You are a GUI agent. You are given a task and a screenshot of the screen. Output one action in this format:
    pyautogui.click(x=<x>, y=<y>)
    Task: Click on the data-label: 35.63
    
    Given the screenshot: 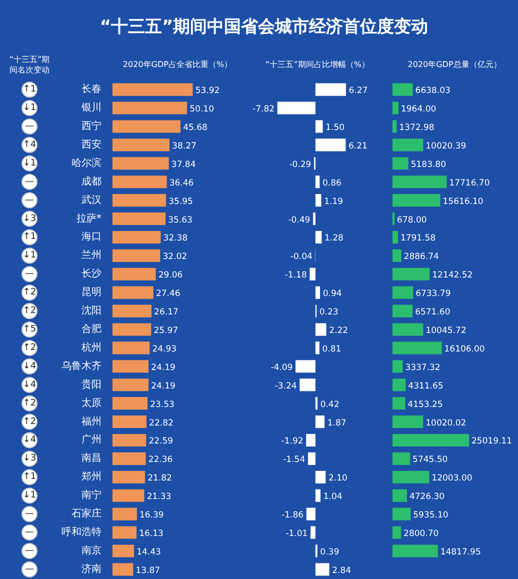 What is the action you would take?
    pyautogui.click(x=180, y=220)
    